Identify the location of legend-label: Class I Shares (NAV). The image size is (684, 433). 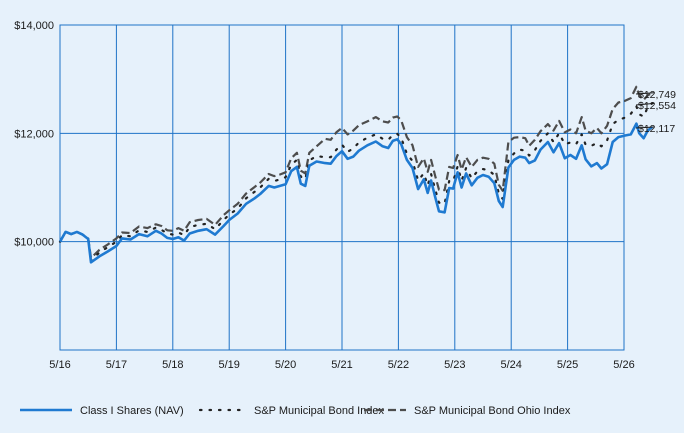
(132, 411).